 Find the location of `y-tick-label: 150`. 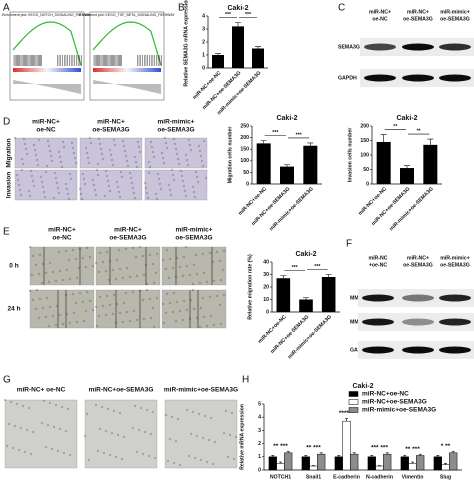

y-tick-label: 150 is located at coordinates (364, 141).